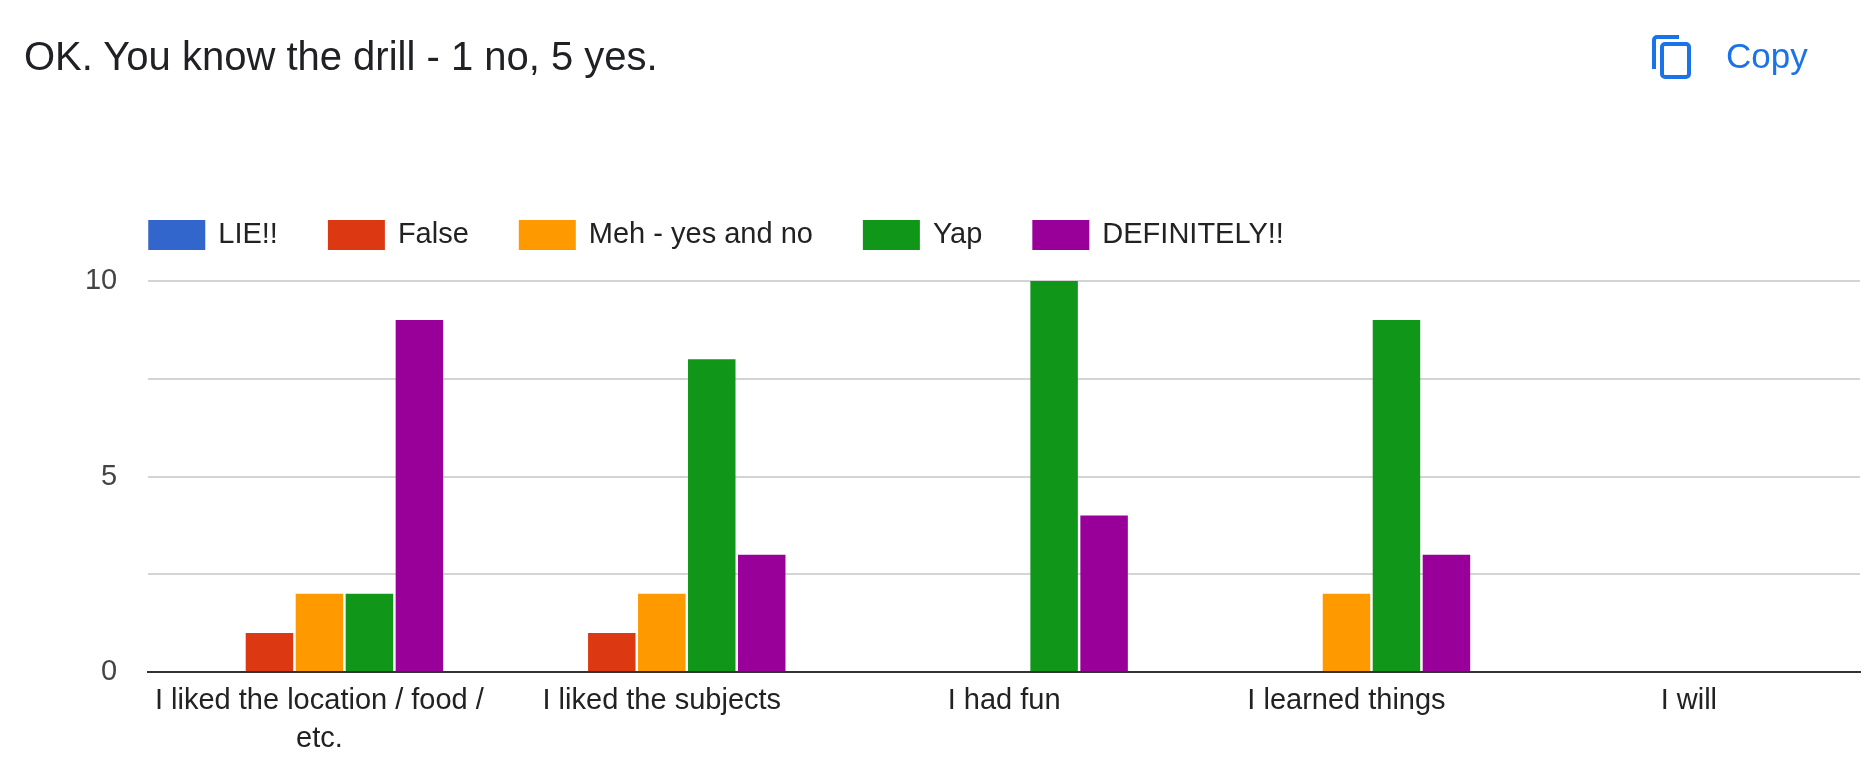  Describe the element at coordinates (662, 699) in the screenshot. I see `x-tick-label: I liked the subjects` at that location.